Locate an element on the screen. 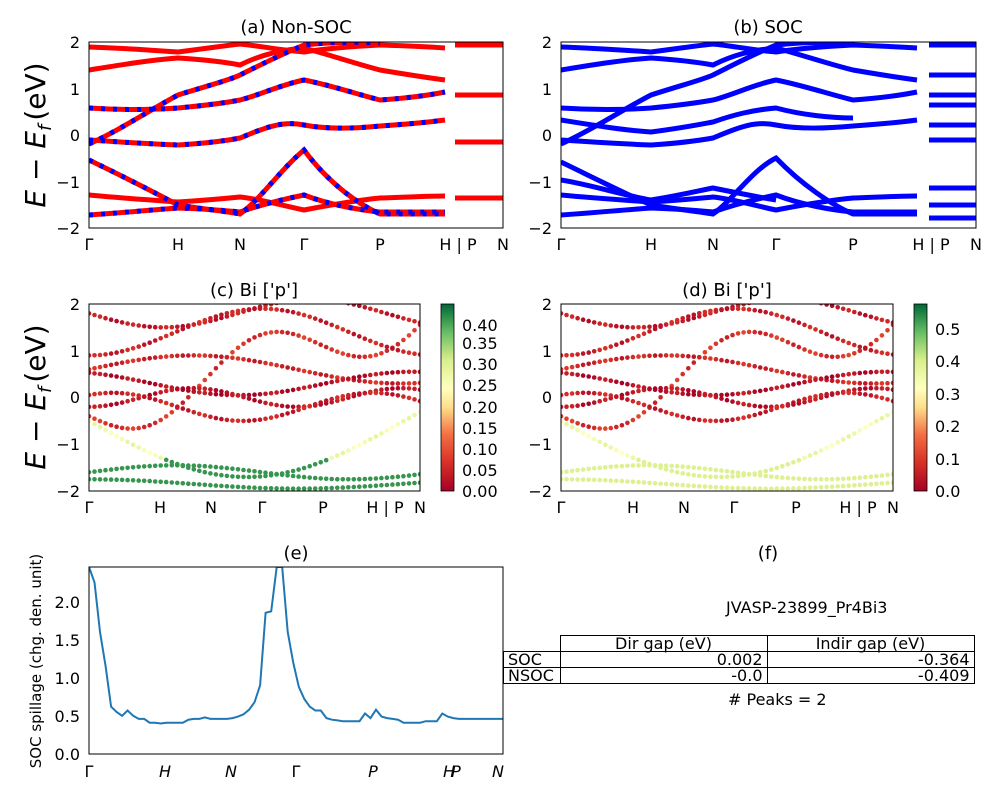 Image resolution: width=1000 pixels, height=800 pixels. xtick-label: Γ is located at coordinates (89, 507).